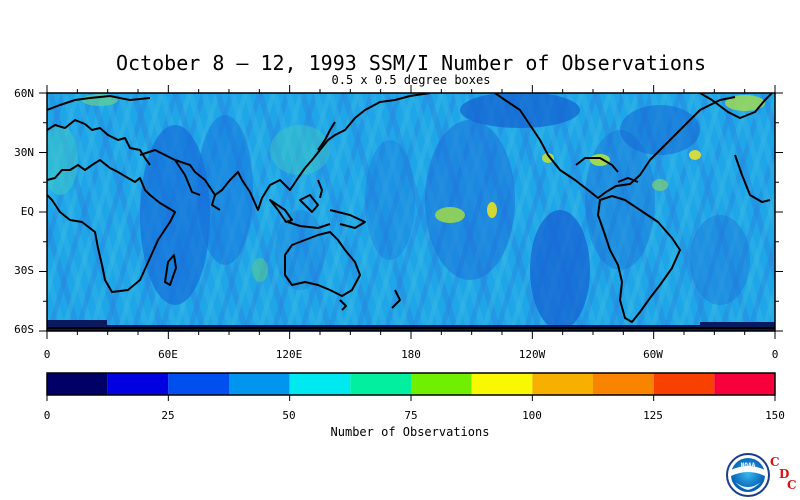 Image resolution: width=800 pixels, height=500 pixels. What do you see at coordinates (748, 465) in the screenshot?
I see `logo-emblem-text: NOAA` at bounding box center [748, 465].